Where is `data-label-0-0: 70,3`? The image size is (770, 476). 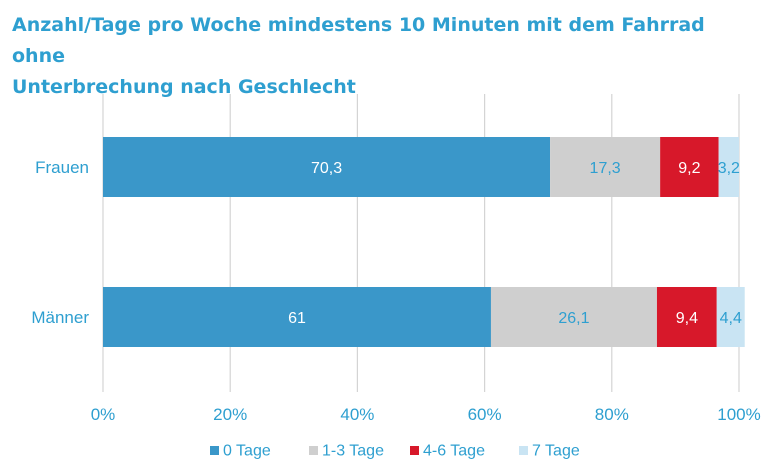
data-label-0-0: 70,3 is located at coordinates (326, 168).